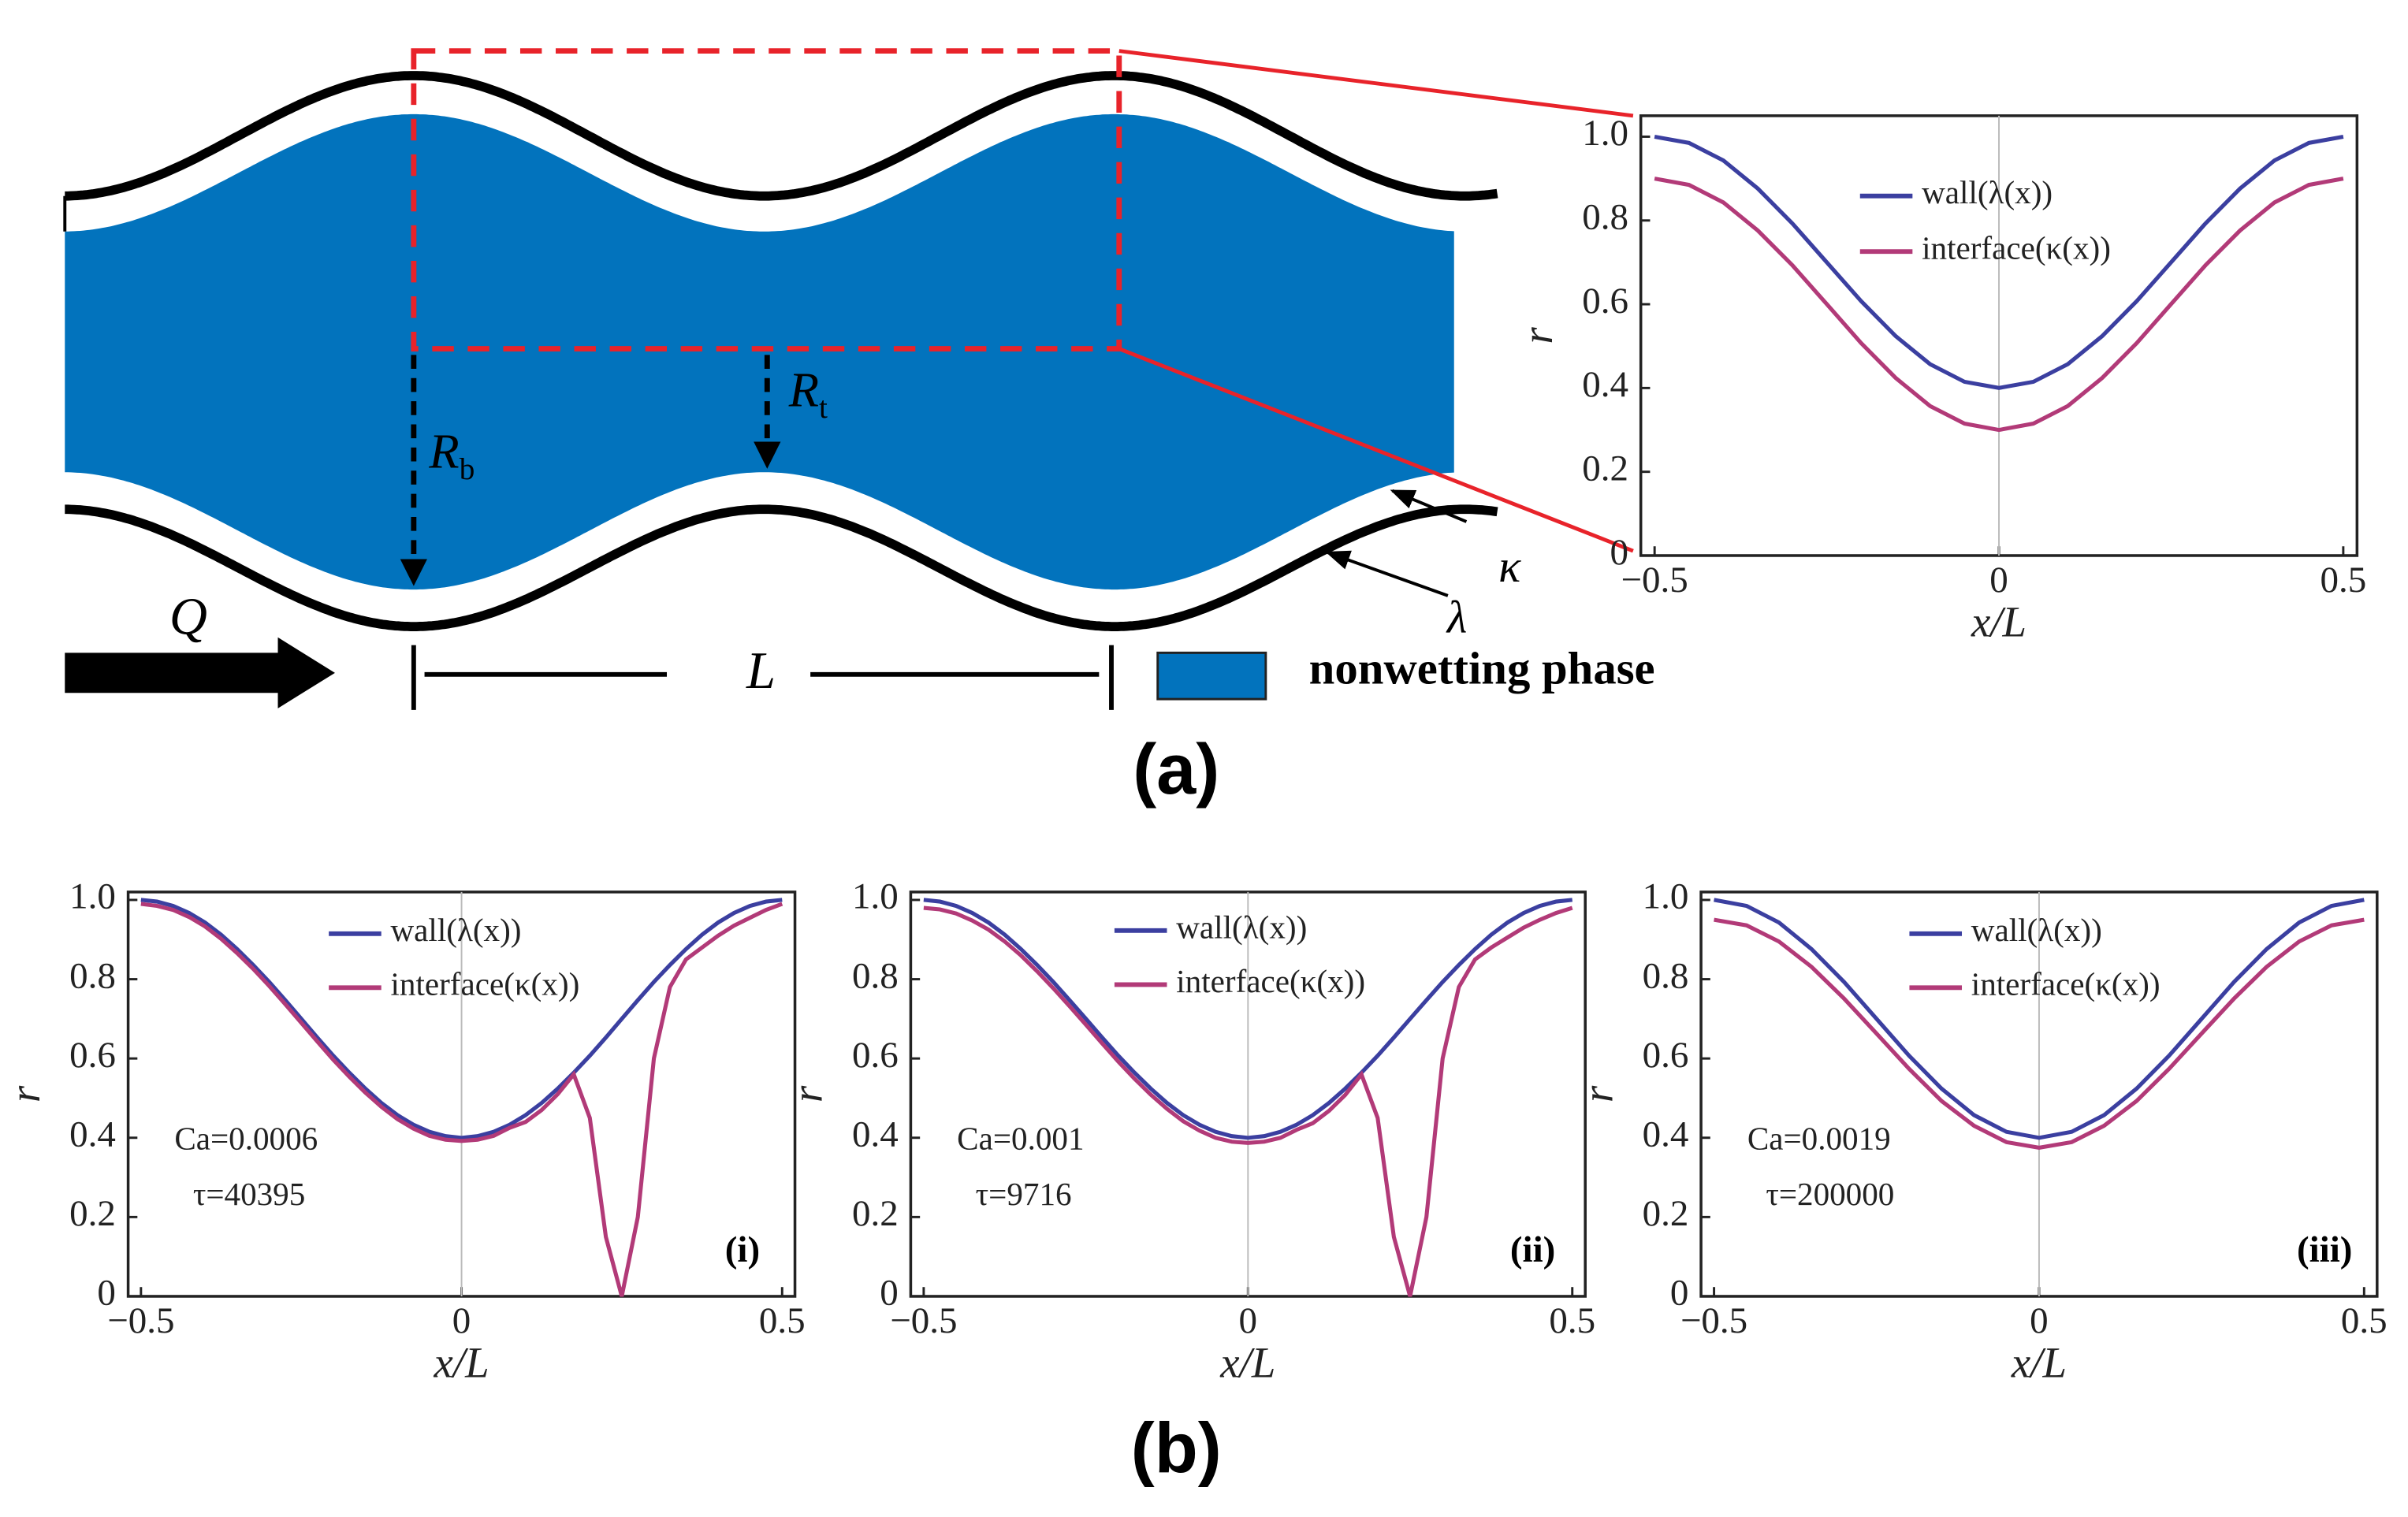  Describe the element at coordinates (467, 469) in the screenshot. I see `rb-sub: b` at that location.